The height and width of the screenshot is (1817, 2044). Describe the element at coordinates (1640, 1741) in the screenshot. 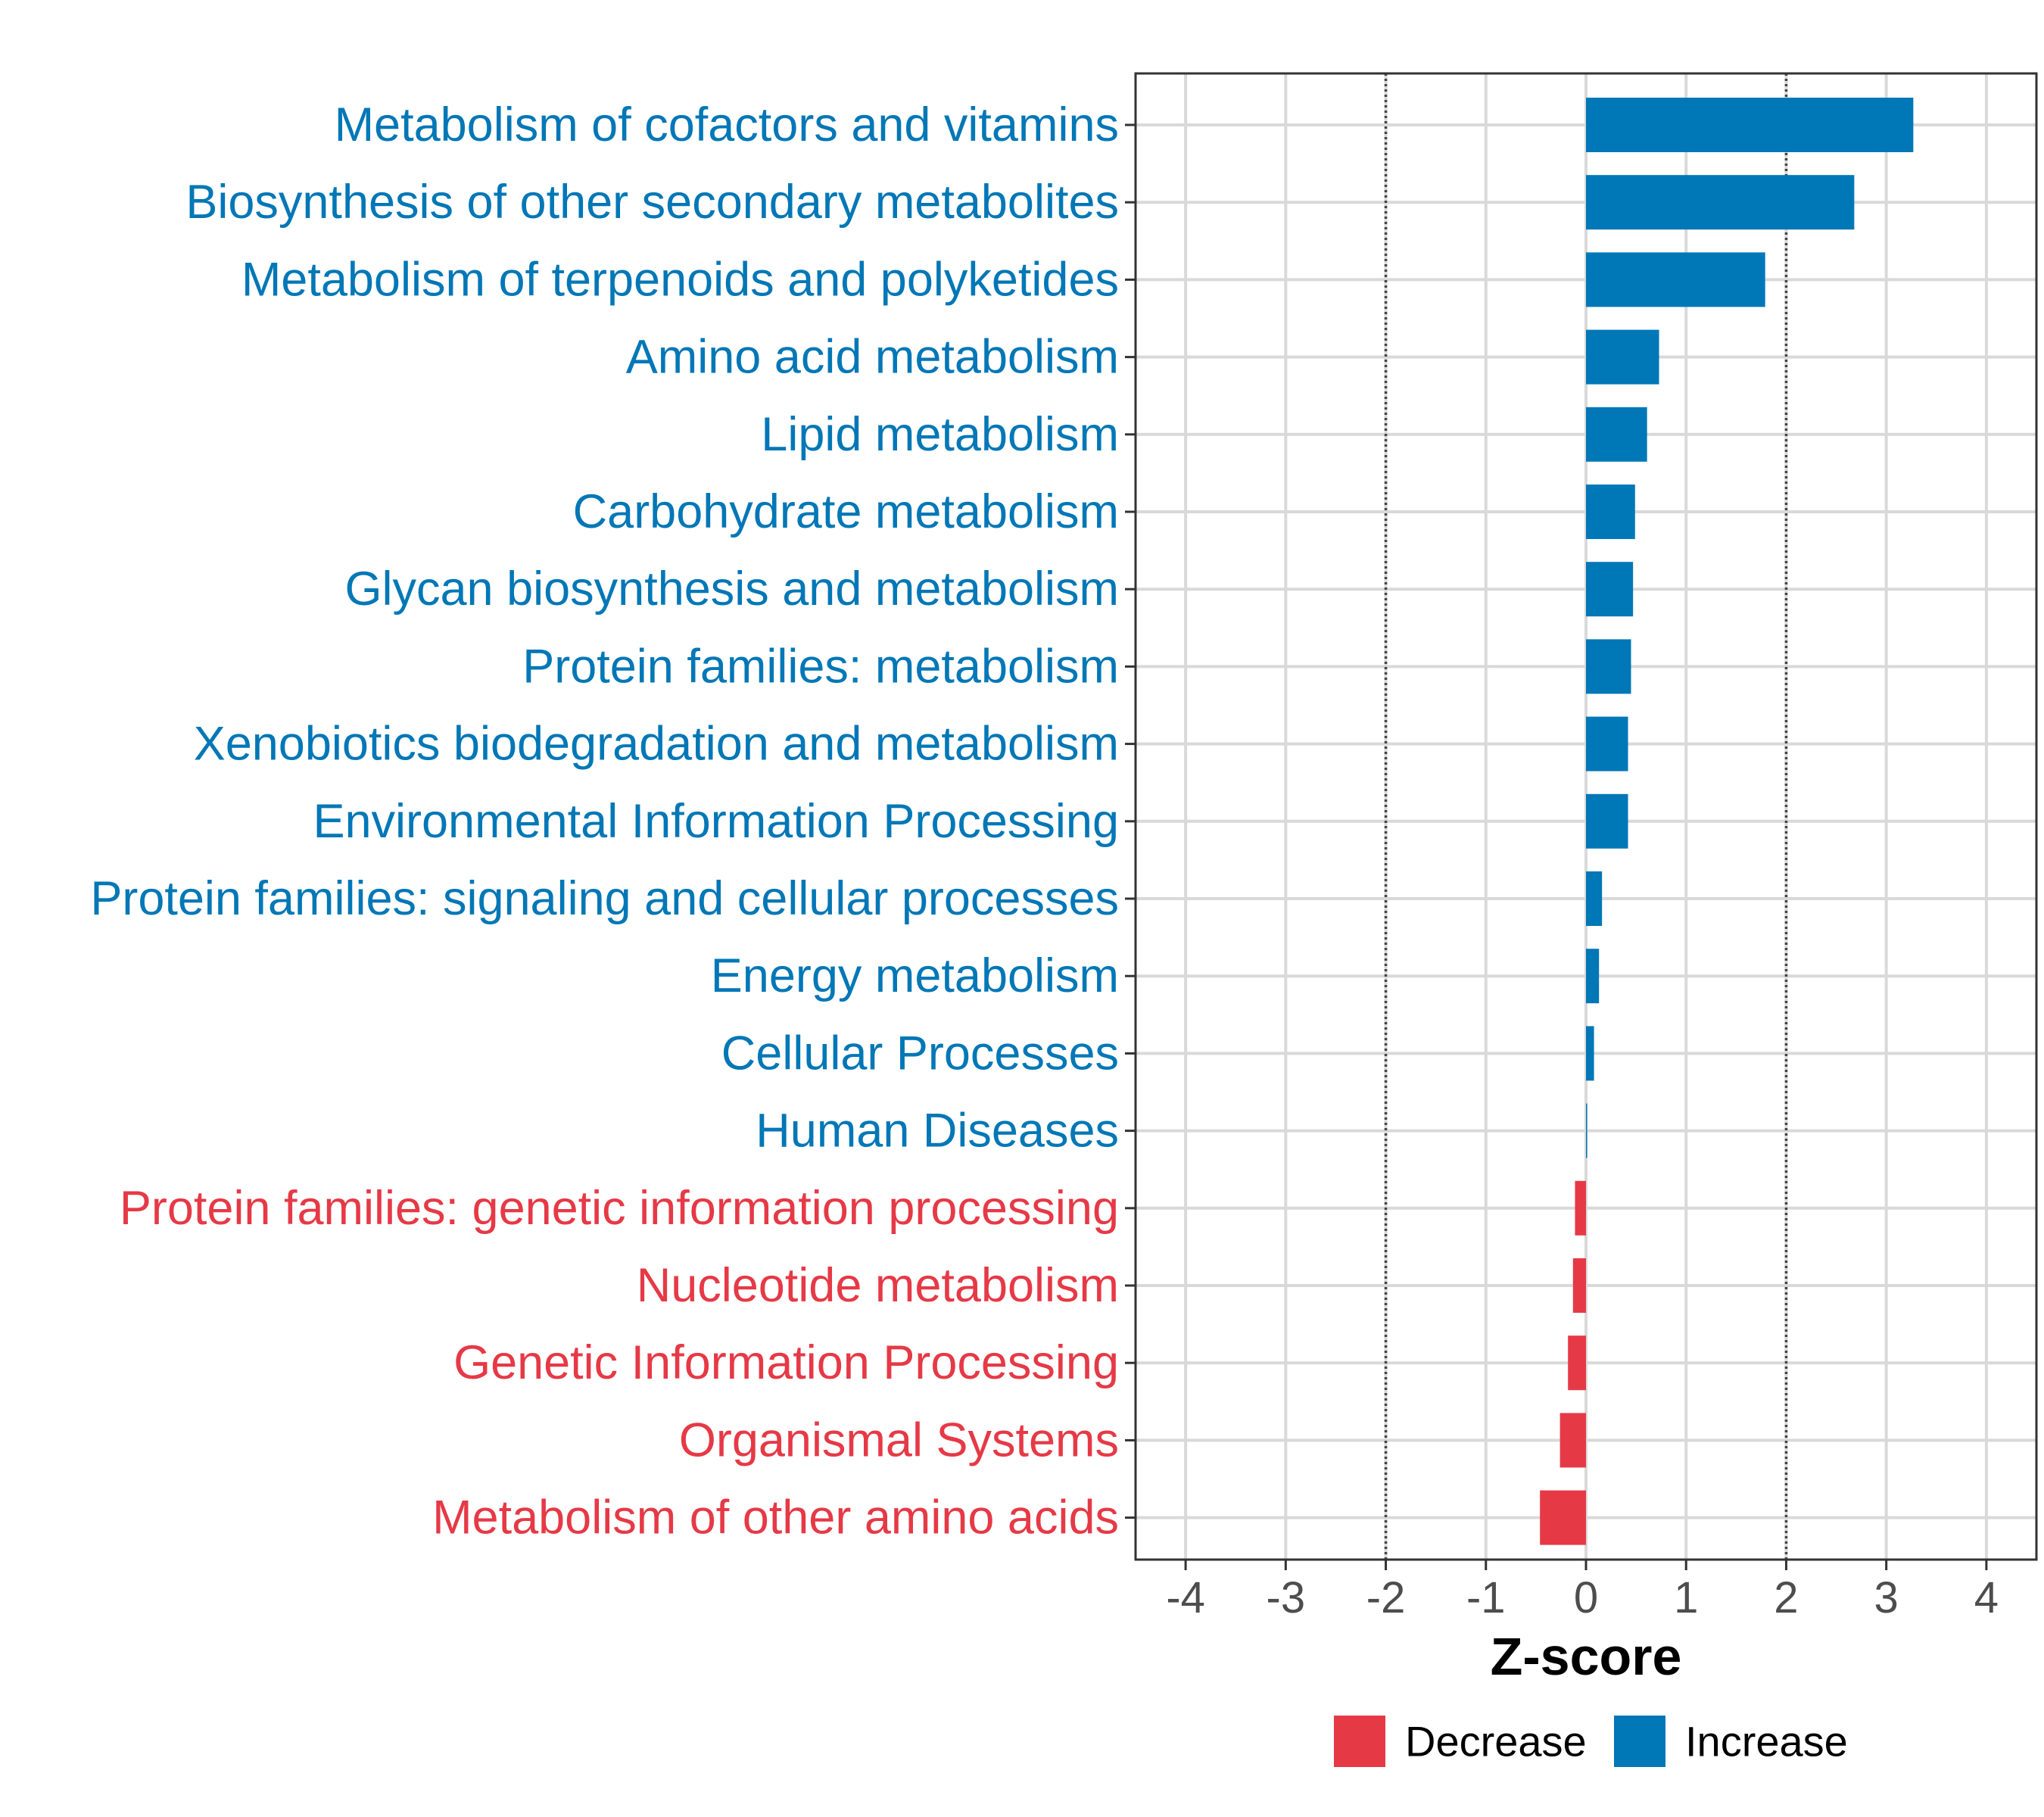

I see `legend-key-increase` at that location.